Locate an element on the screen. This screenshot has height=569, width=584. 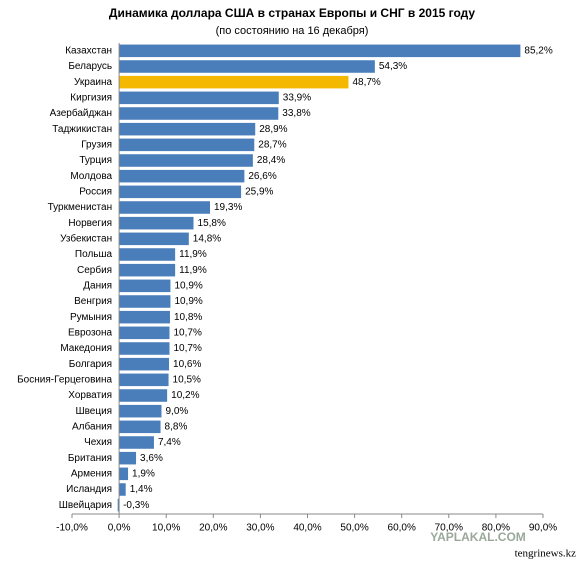
x-tick-label: 80,0% is located at coordinates (496, 528).